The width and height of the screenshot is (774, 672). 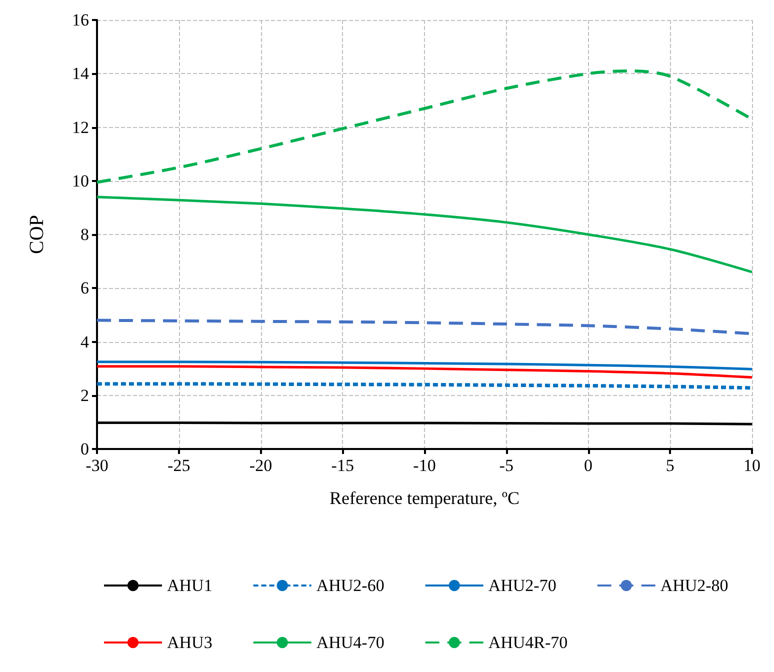 I want to click on x-tick-label: -20, so click(x=260, y=465).